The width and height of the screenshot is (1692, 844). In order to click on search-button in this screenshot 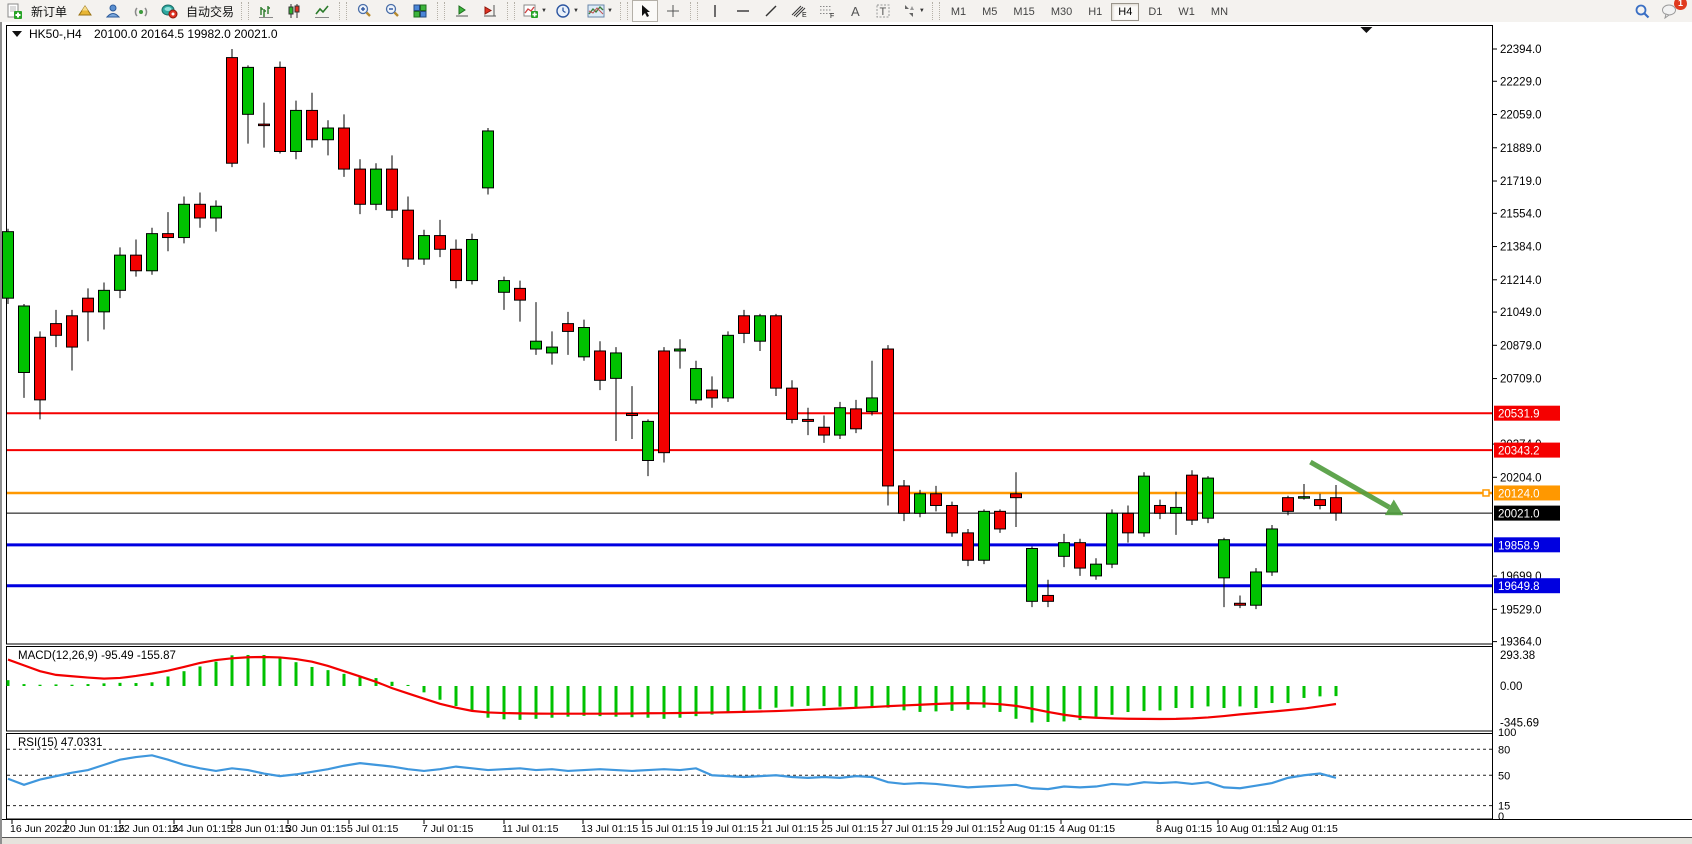, I will do `click(1642, 11)`.